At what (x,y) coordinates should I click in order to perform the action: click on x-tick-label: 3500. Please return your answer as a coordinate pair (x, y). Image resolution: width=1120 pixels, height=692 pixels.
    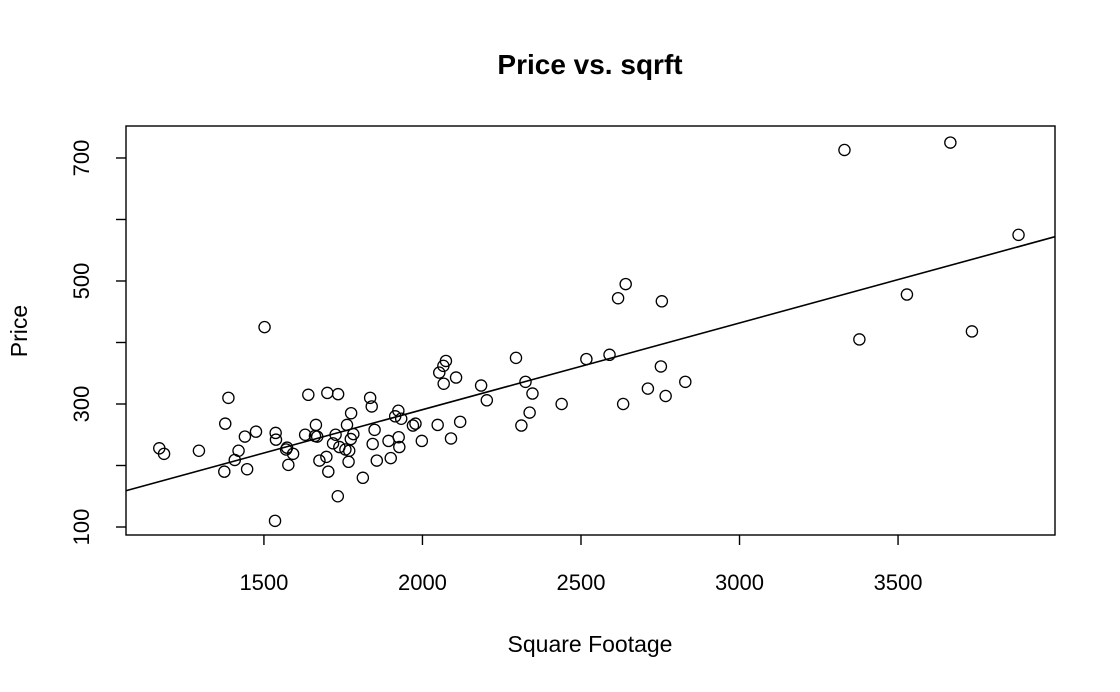
    Looking at the image, I should click on (898, 582).